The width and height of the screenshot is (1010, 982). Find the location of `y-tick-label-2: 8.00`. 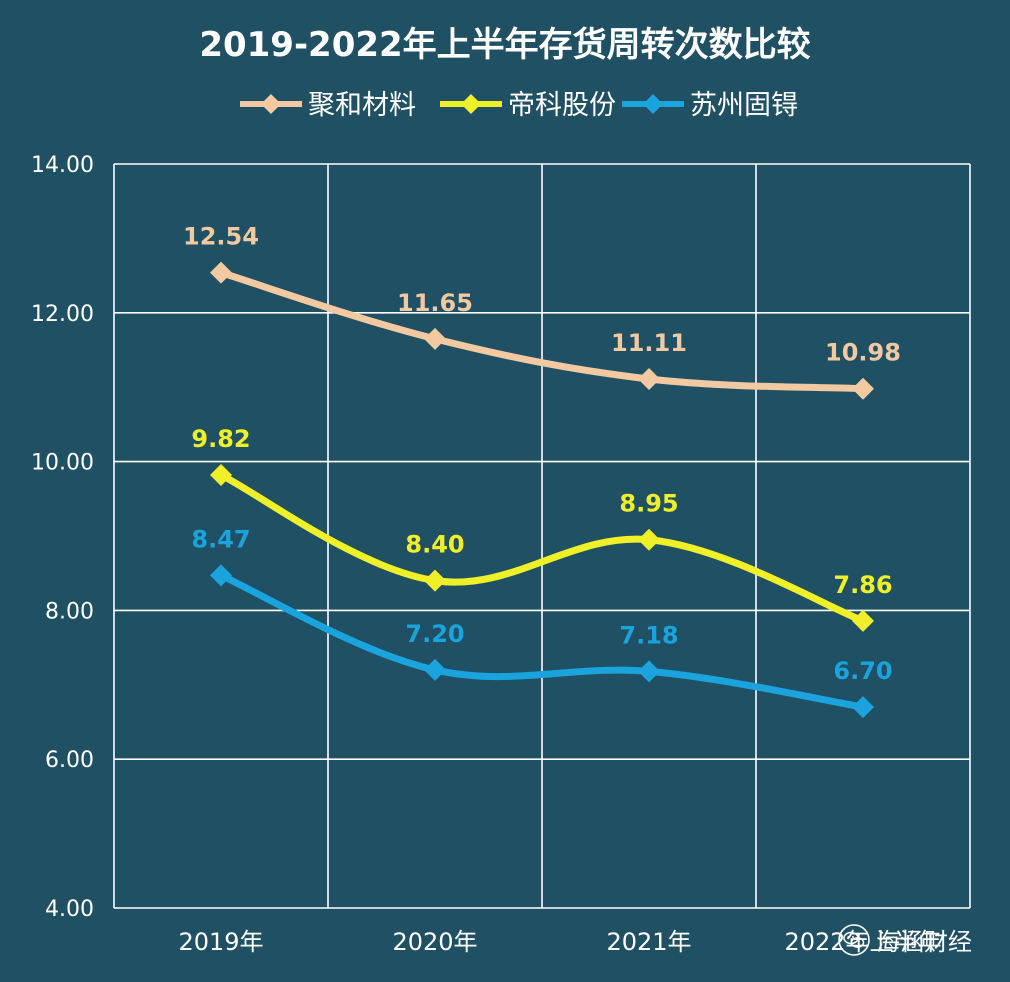

y-tick-label-2: 8.00 is located at coordinates (69, 611).